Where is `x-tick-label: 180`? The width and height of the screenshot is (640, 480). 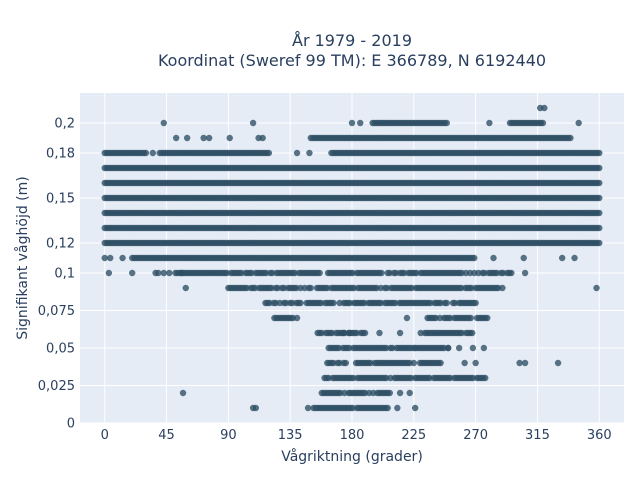
x-tick-label: 180 is located at coordinates (352, 435).